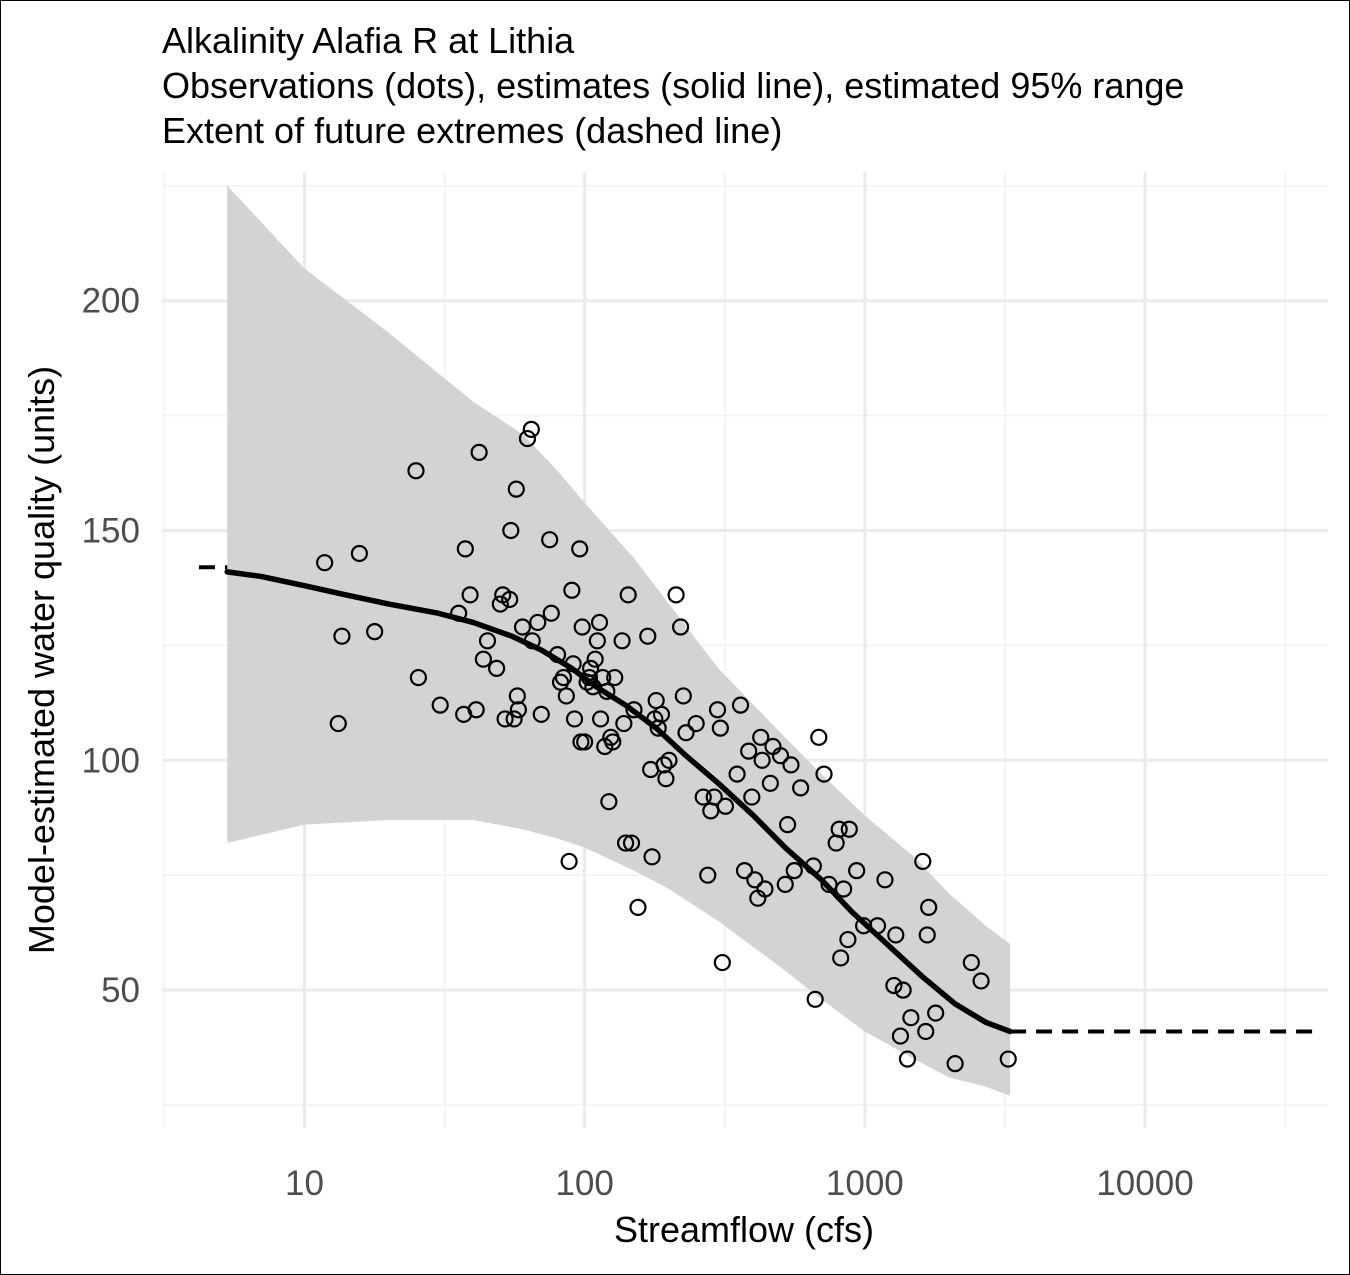 Image resolution: width=1350 pixels, height=1275 pixels. What do you see at coordinates (1144, 1183) in the screenshot?
I see `x-tick-label: 10000` at bounding box center [1144, 1183].